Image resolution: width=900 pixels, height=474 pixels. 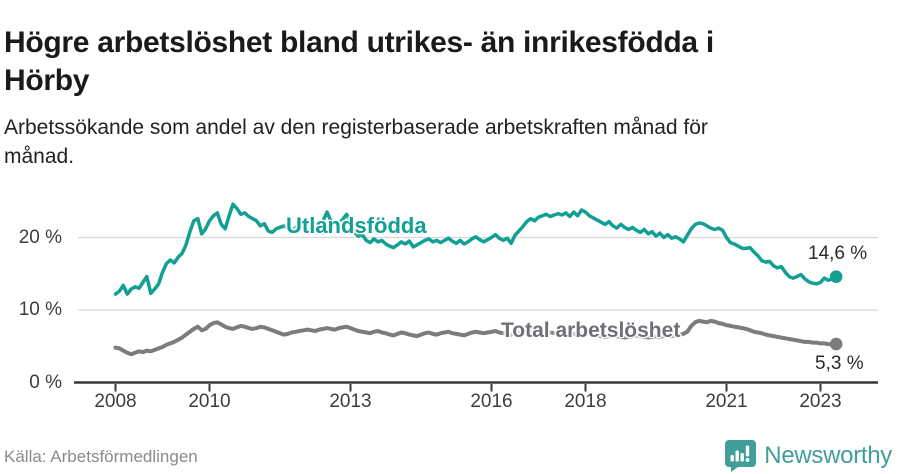 I want to click on newsworthy-bars-icon, so click(x=741, y=456).